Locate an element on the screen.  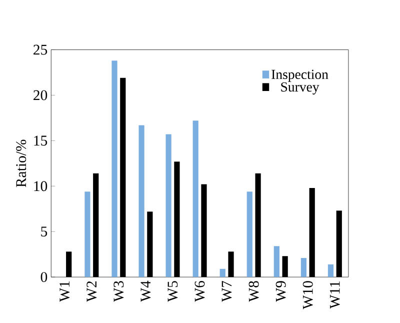
x-tick-label: W6 is located at coordinates (199, 291).